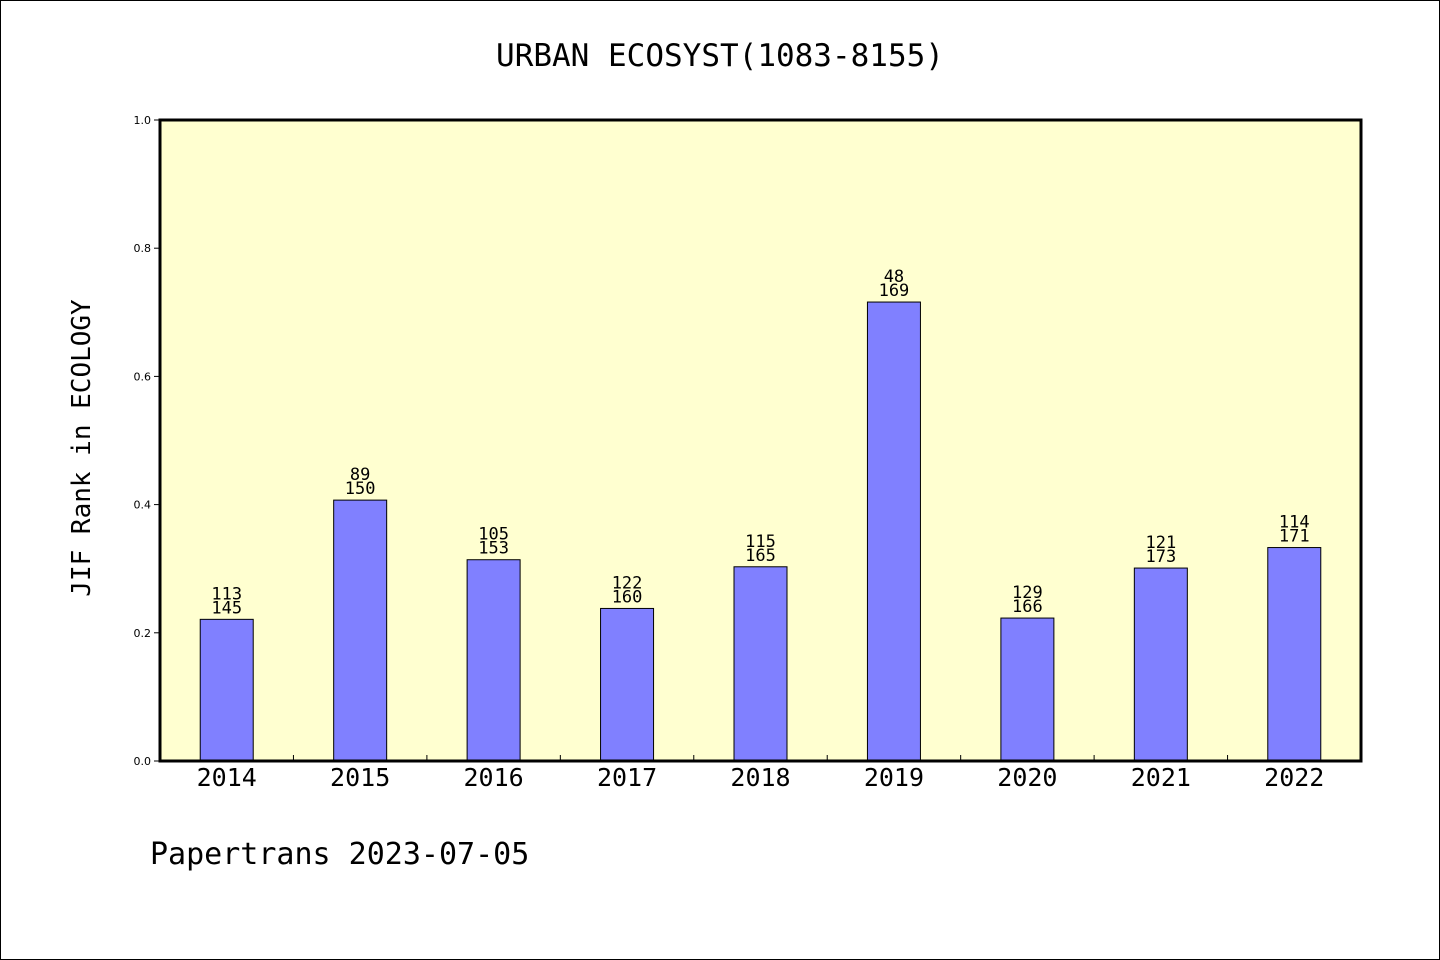 This screenshot has width=1440, height=960. What do you see at coordinates (1161, 777) in the screenshot?
I see `x-tick-label: 2021` at bounding box center [1161, 777].